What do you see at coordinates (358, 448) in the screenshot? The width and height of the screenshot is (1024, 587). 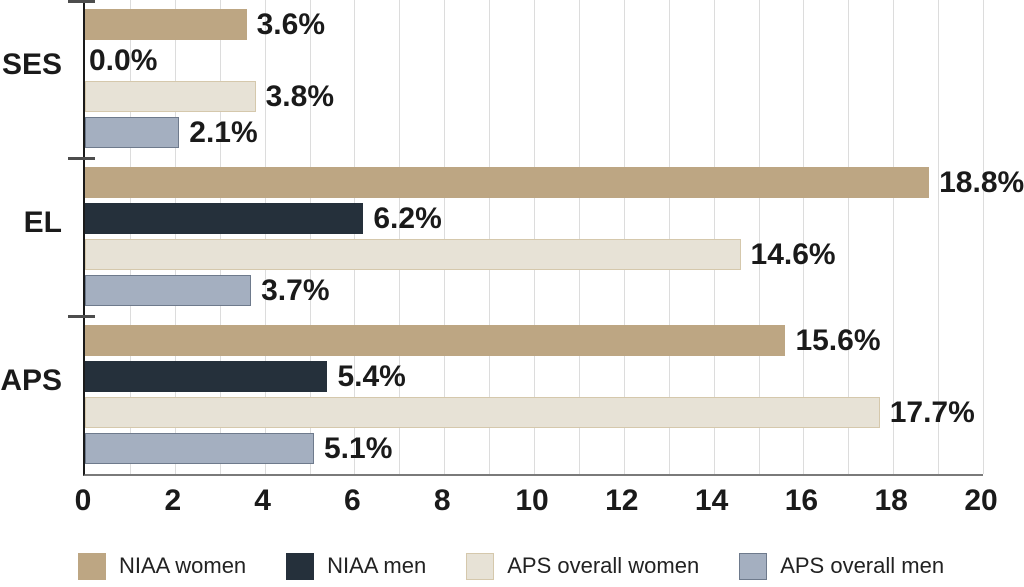 I see `value-label: 5.1%` at bounding box center [358, 448].